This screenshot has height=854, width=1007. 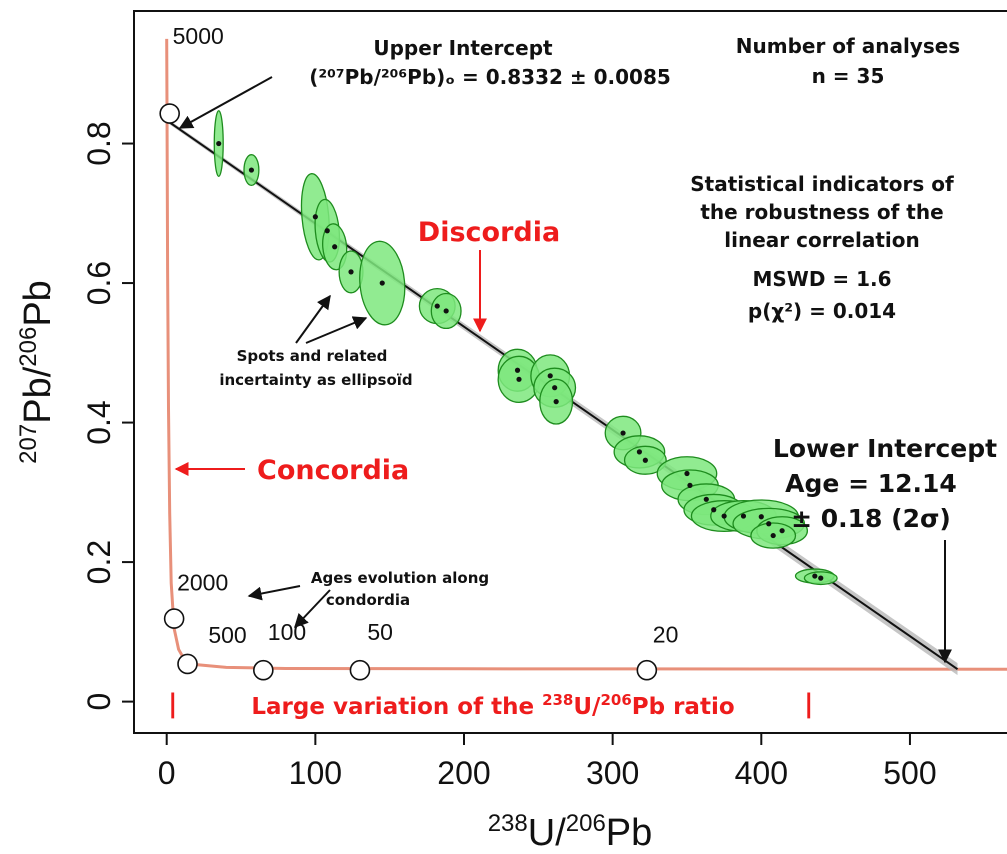 I want to click on y-tick-label: 0.2, so click(x=99, y=562).